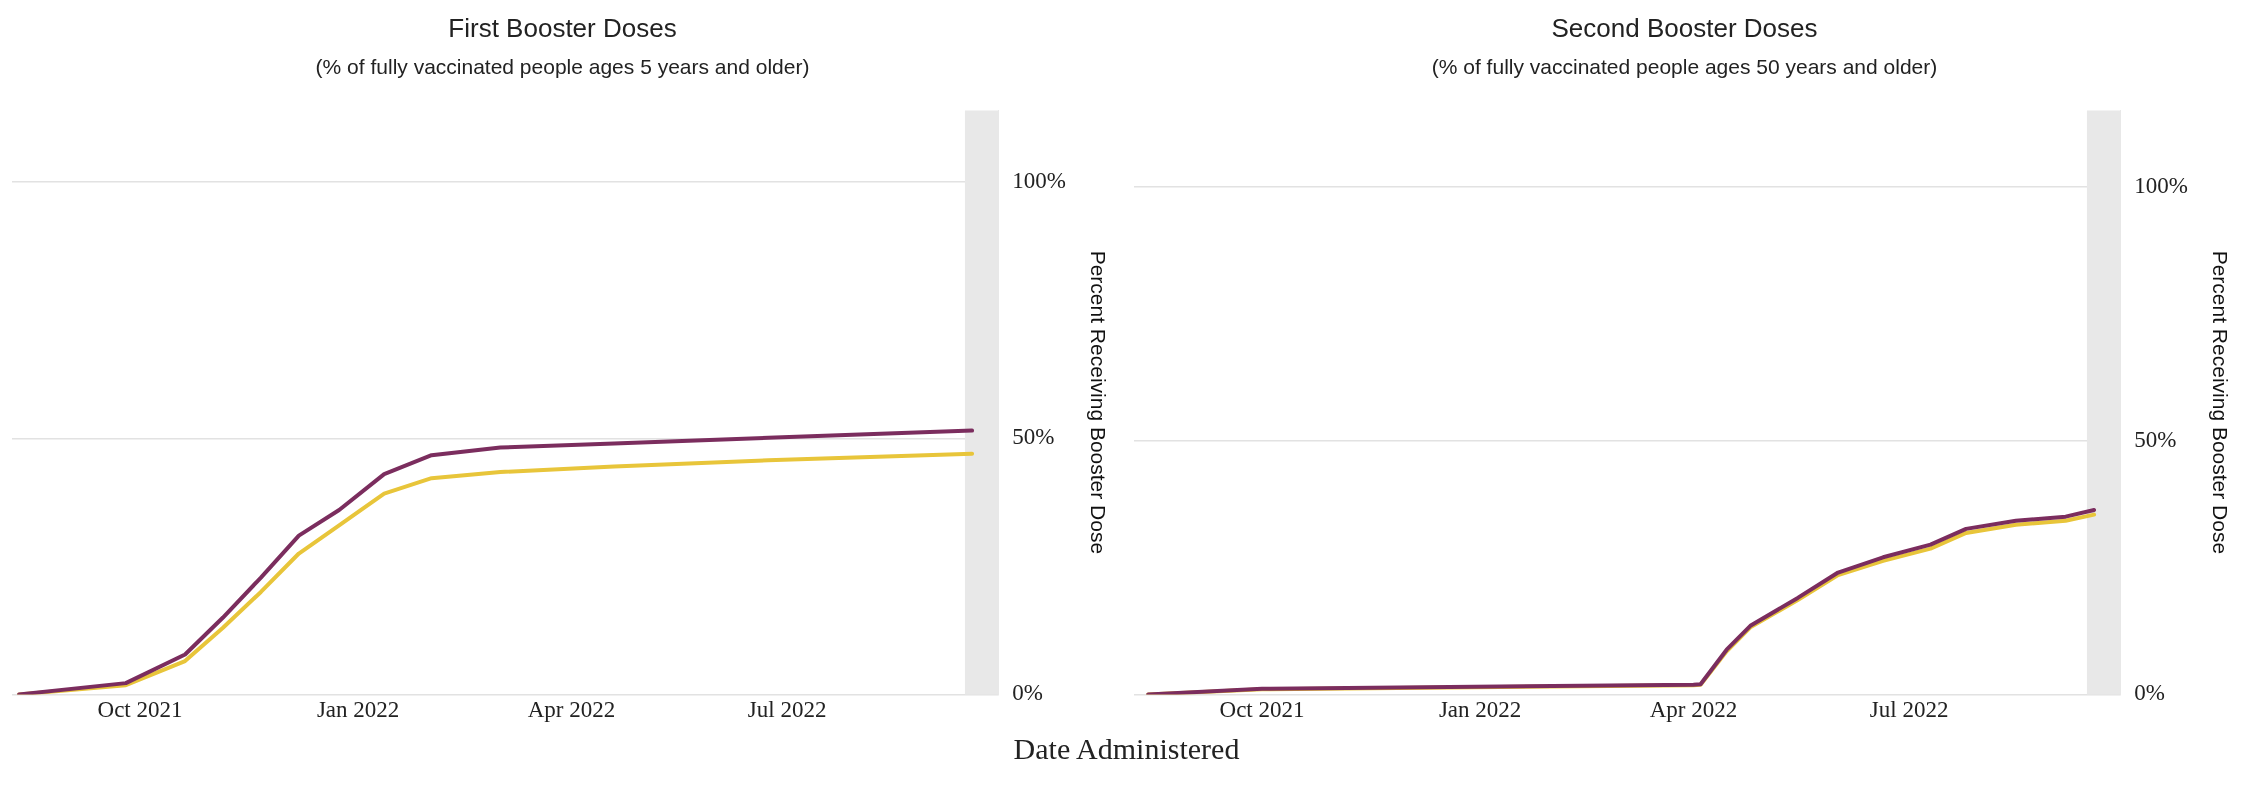 The image size is (2253, 807). What do you see at coordinates (562, 66) in the screenshot?
I see `chart-subtitle: (% of fully vaccinated people ages 5 years and older)` at bounding box center [562, 66].